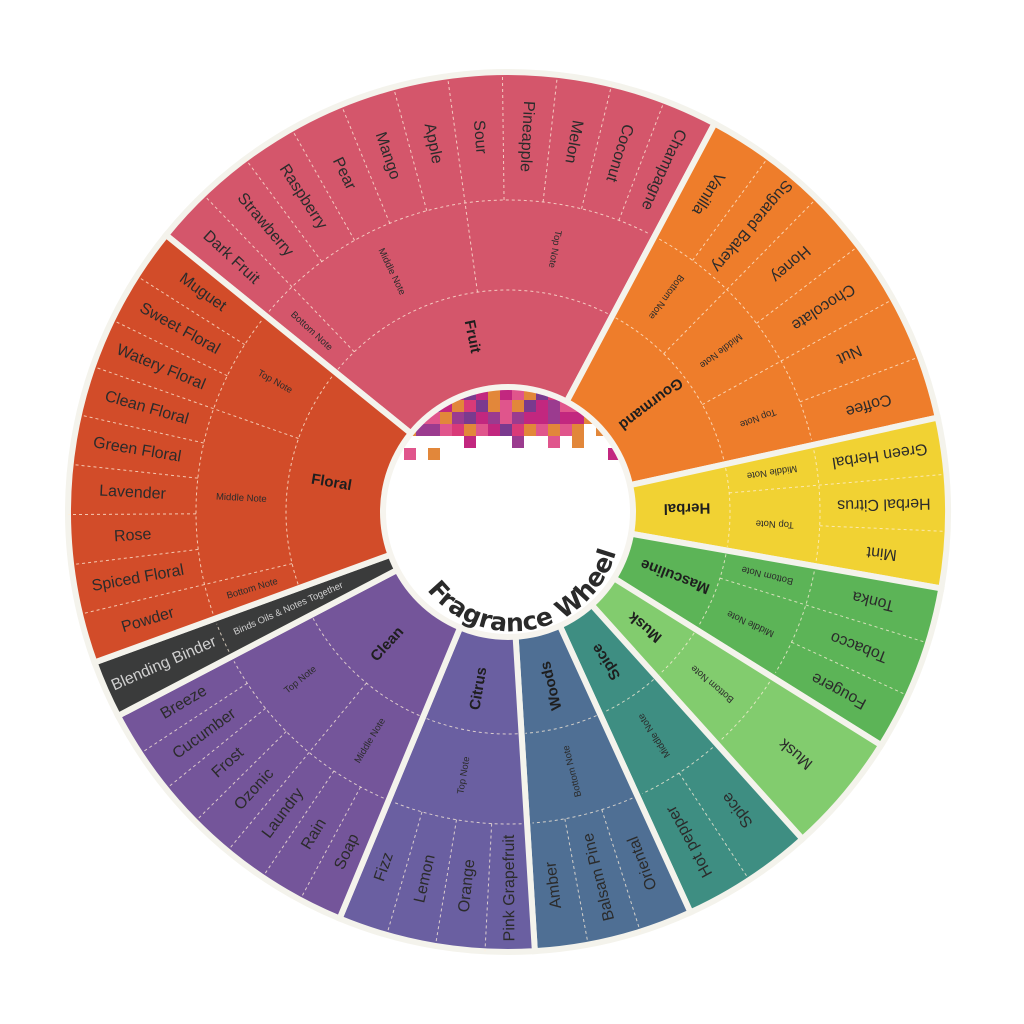 Image resolution: width=1024 pixels, height=1024 pixels. I want to click on item-label: Mint, so click(881, 553).